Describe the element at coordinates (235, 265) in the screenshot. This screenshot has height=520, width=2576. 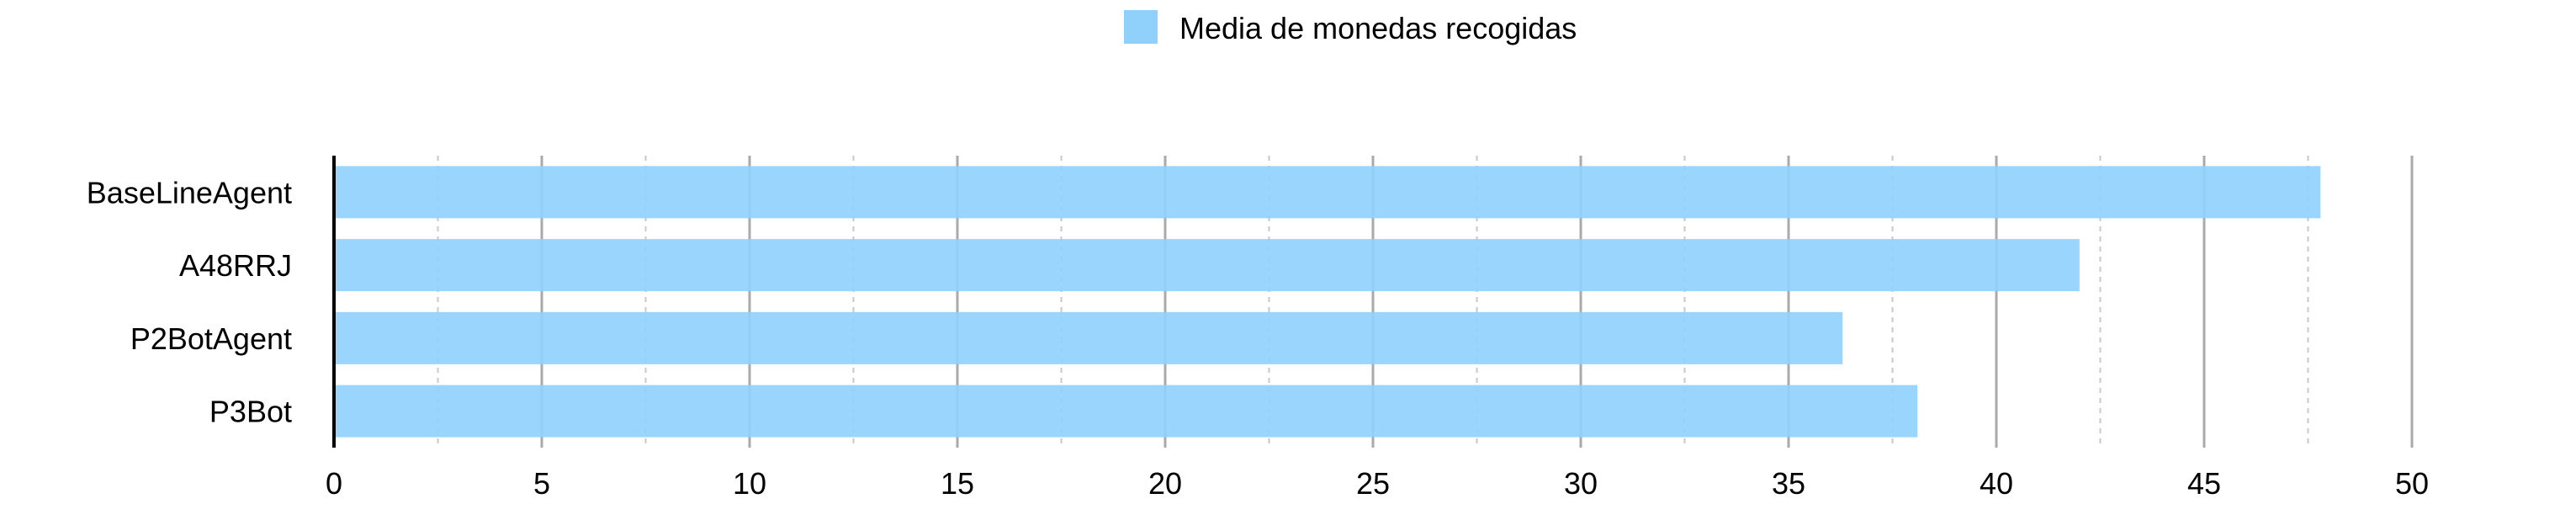
I see `category-label: A48RRJ` at that location.